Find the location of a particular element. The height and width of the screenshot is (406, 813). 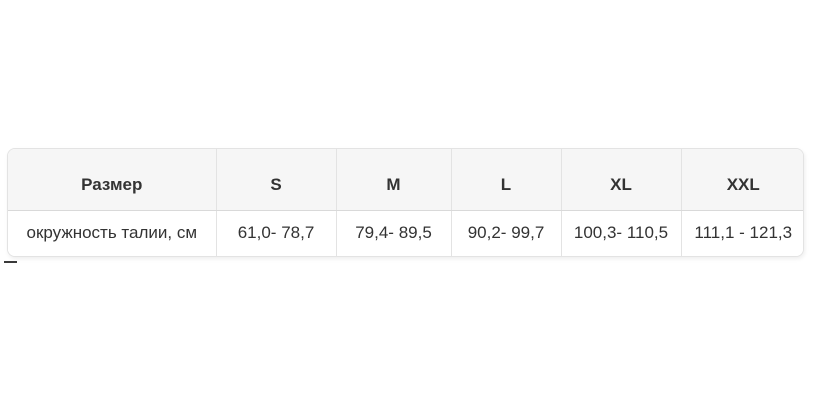

row-label-waist: окружность талии, см is located at coordinates (112, 233).